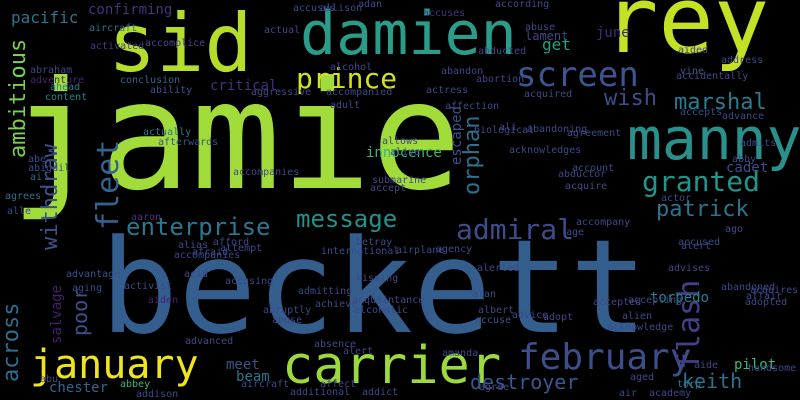  Describe the element at coordinates (65, 87) in the screenshot. I see `word-ahead: ahead` at that location.